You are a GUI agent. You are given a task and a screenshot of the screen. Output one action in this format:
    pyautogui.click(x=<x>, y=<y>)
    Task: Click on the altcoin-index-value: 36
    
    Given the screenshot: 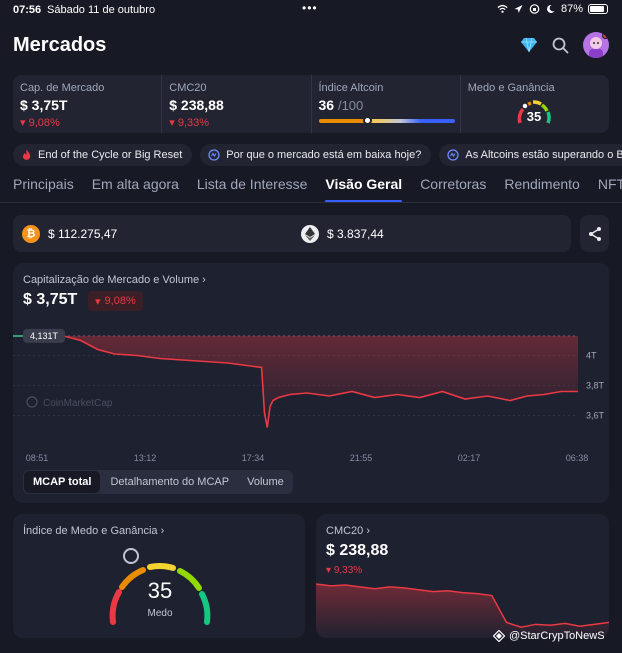 What is the action you would take?
    pyautogui.click(x=326, y=105)
    